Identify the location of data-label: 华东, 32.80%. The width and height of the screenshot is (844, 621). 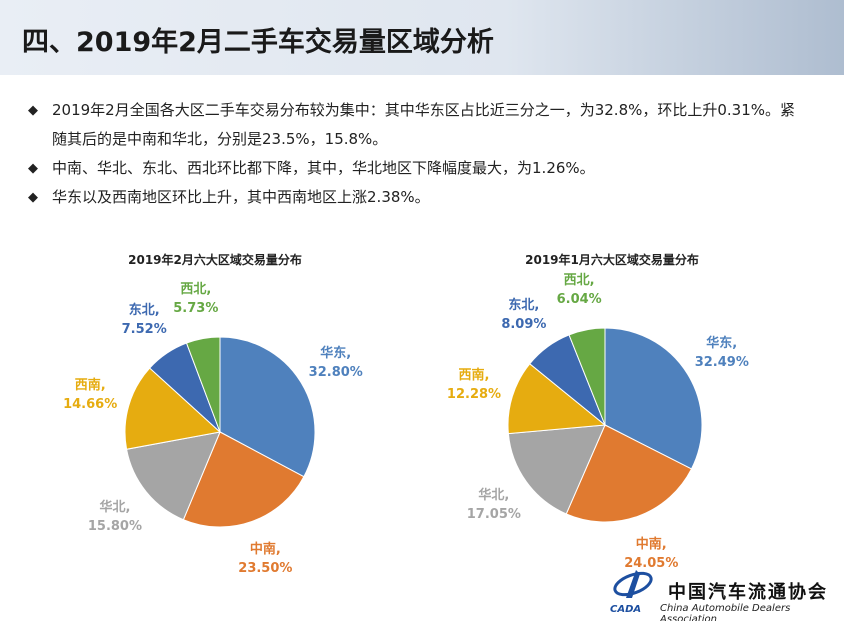
(335, 362).